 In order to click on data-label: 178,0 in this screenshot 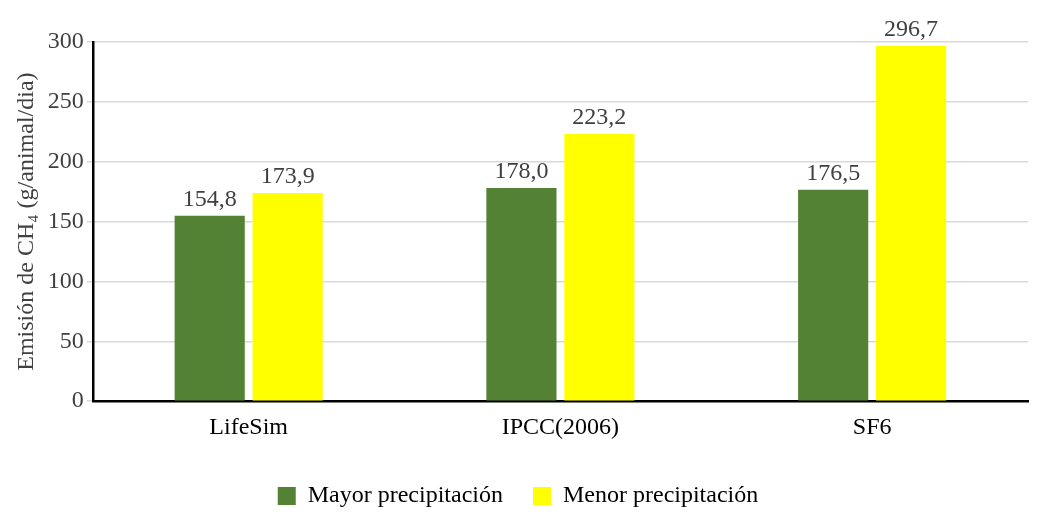, I will do `click(521, 170)`.